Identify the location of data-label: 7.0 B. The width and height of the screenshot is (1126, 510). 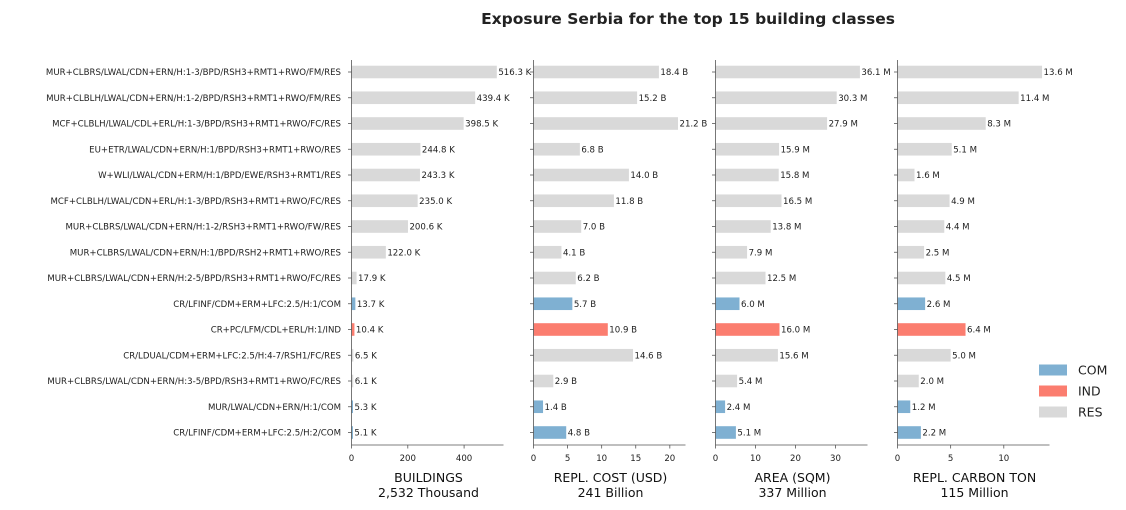
(594, 228).